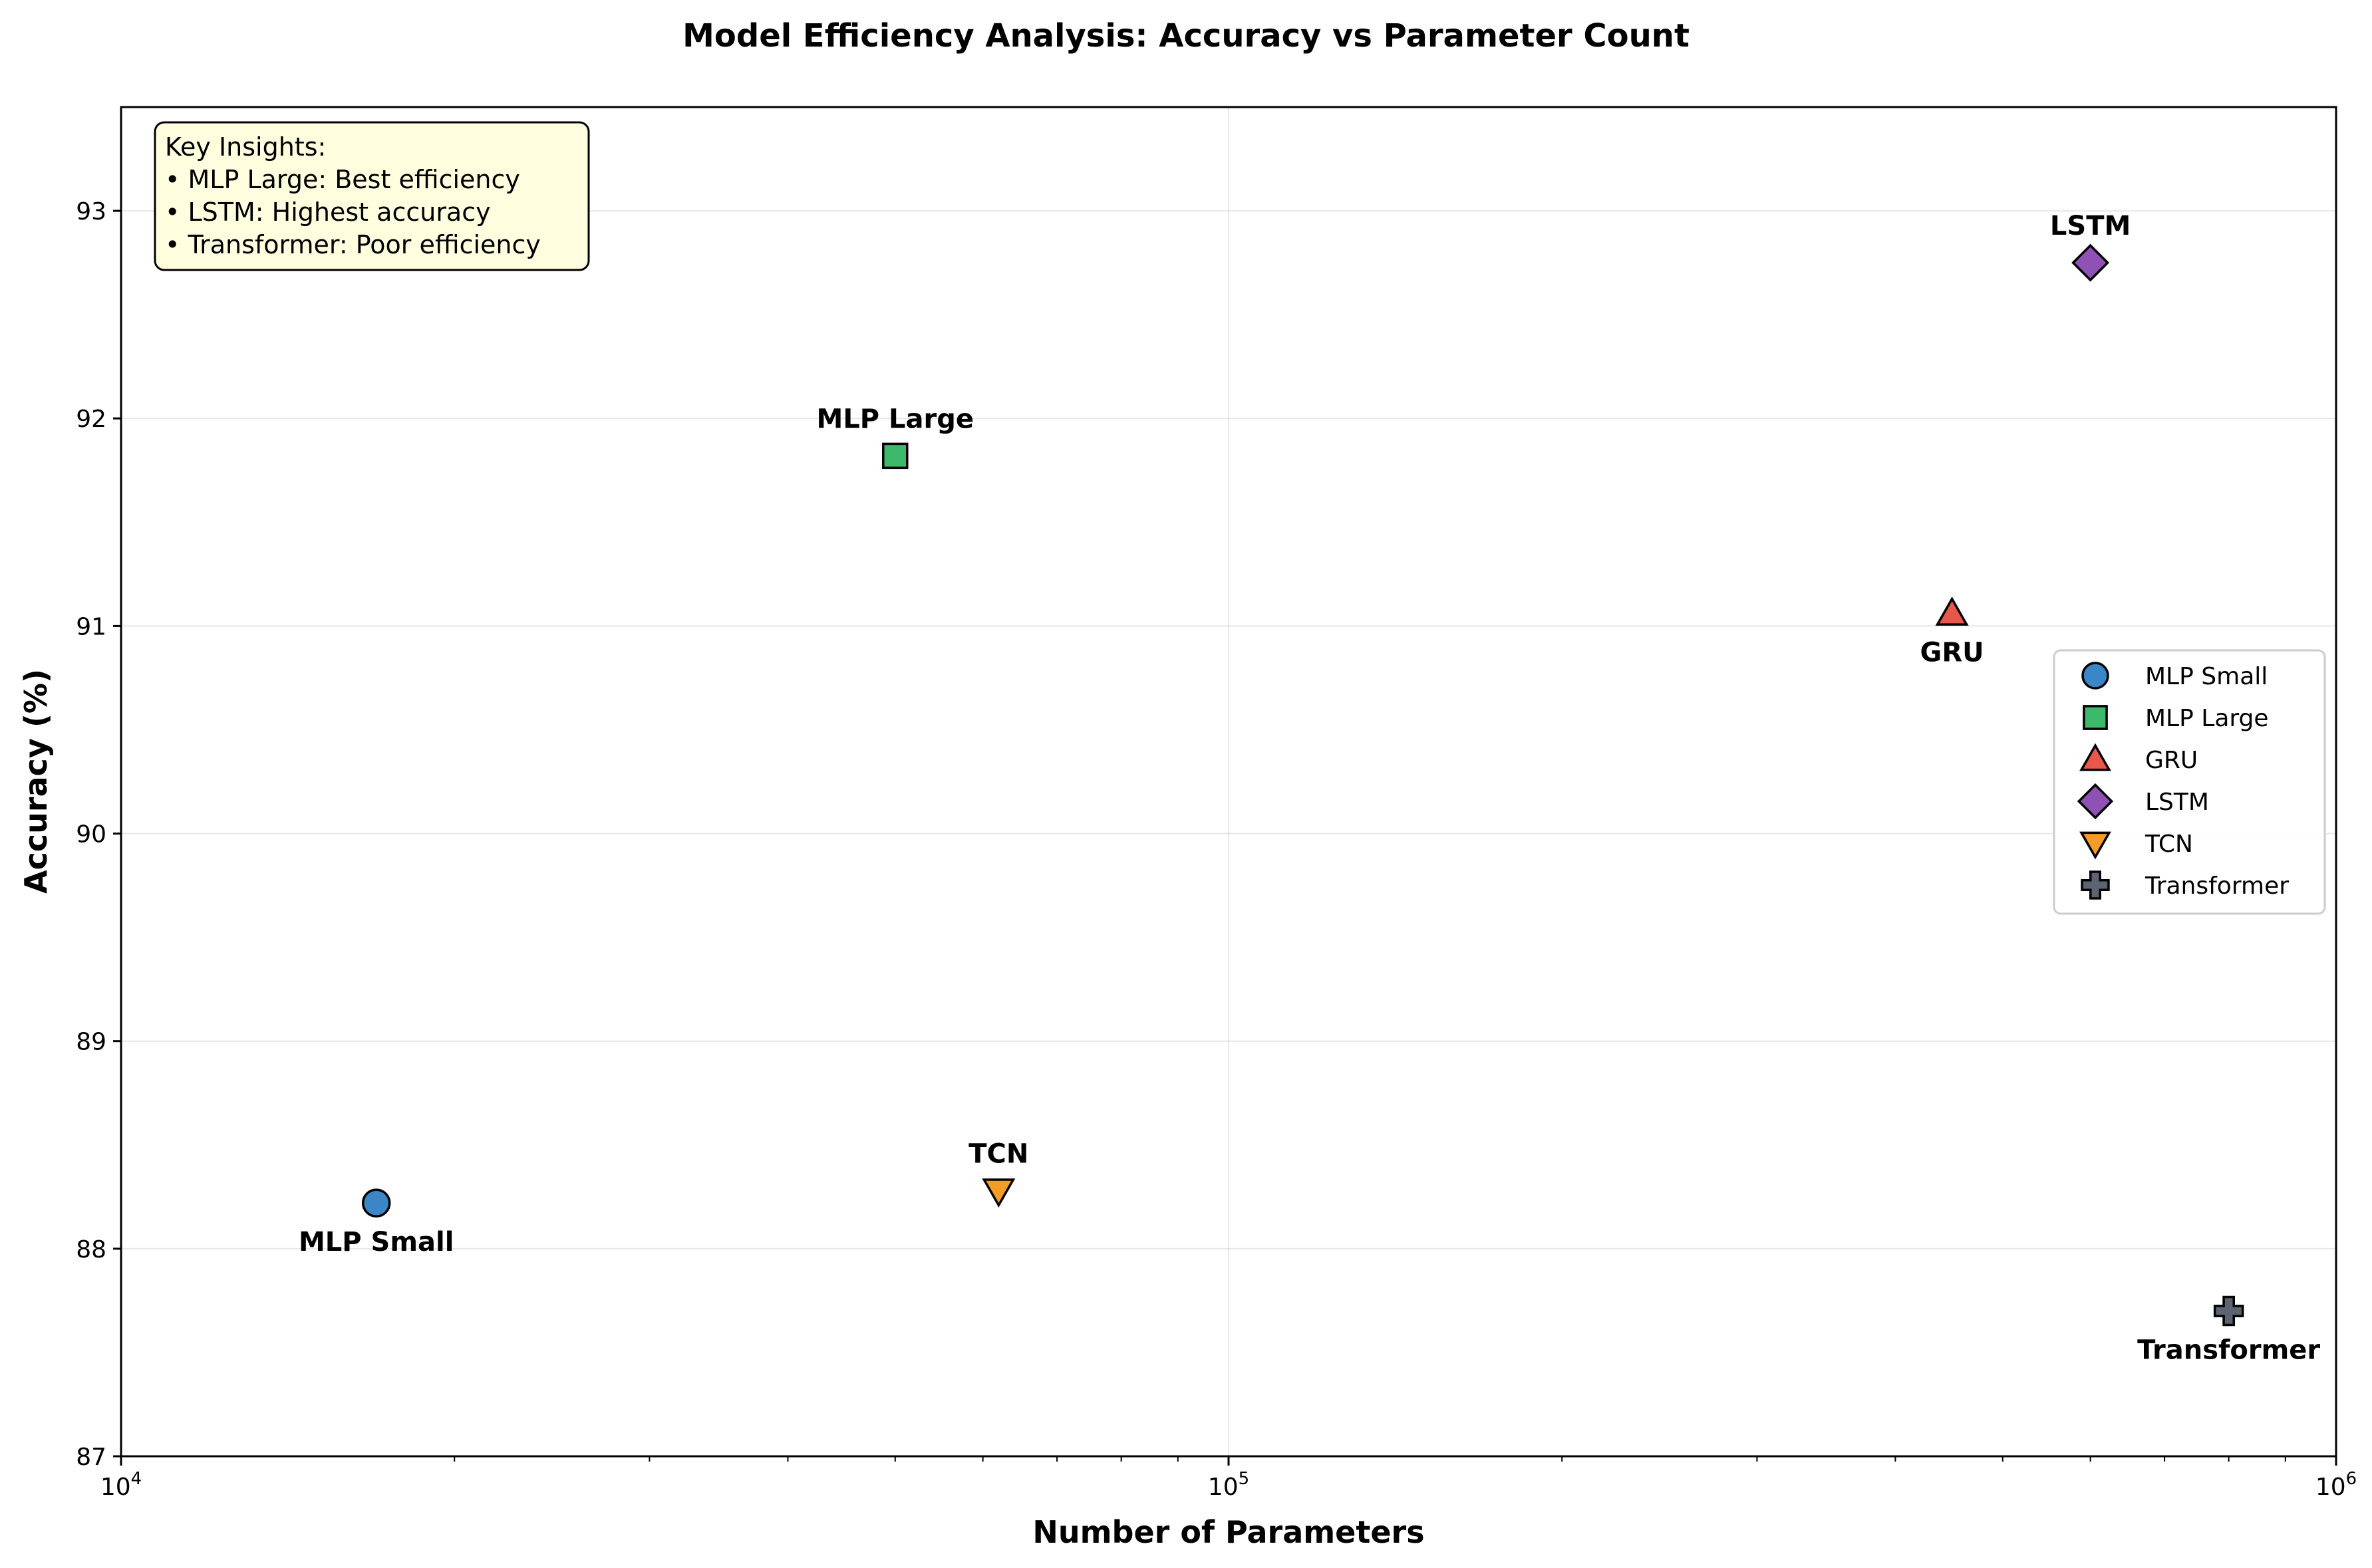  What do you see at coordinates (91, 626) in the screenshot?
I see `y-tick-label: 91` at bounding box center [91, 626].